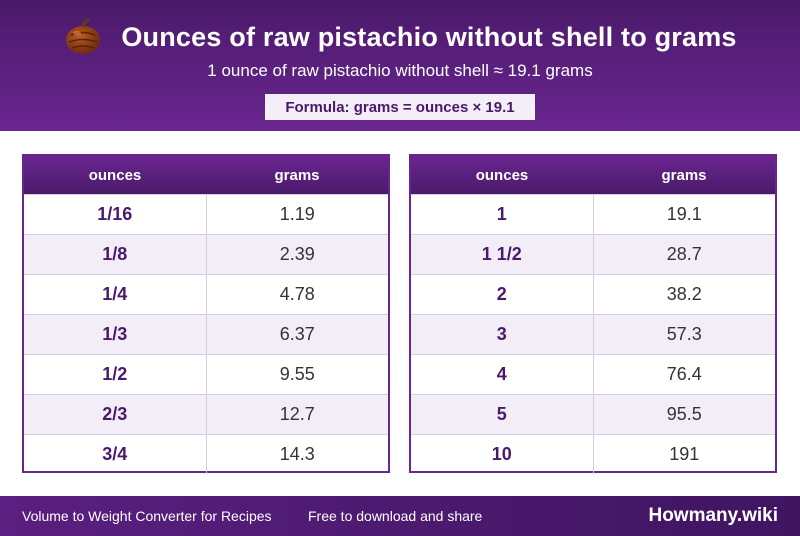  Describe the element at coordinates (684, 414) in the screenshot. I see `grams-cell: 95.5` at that location.